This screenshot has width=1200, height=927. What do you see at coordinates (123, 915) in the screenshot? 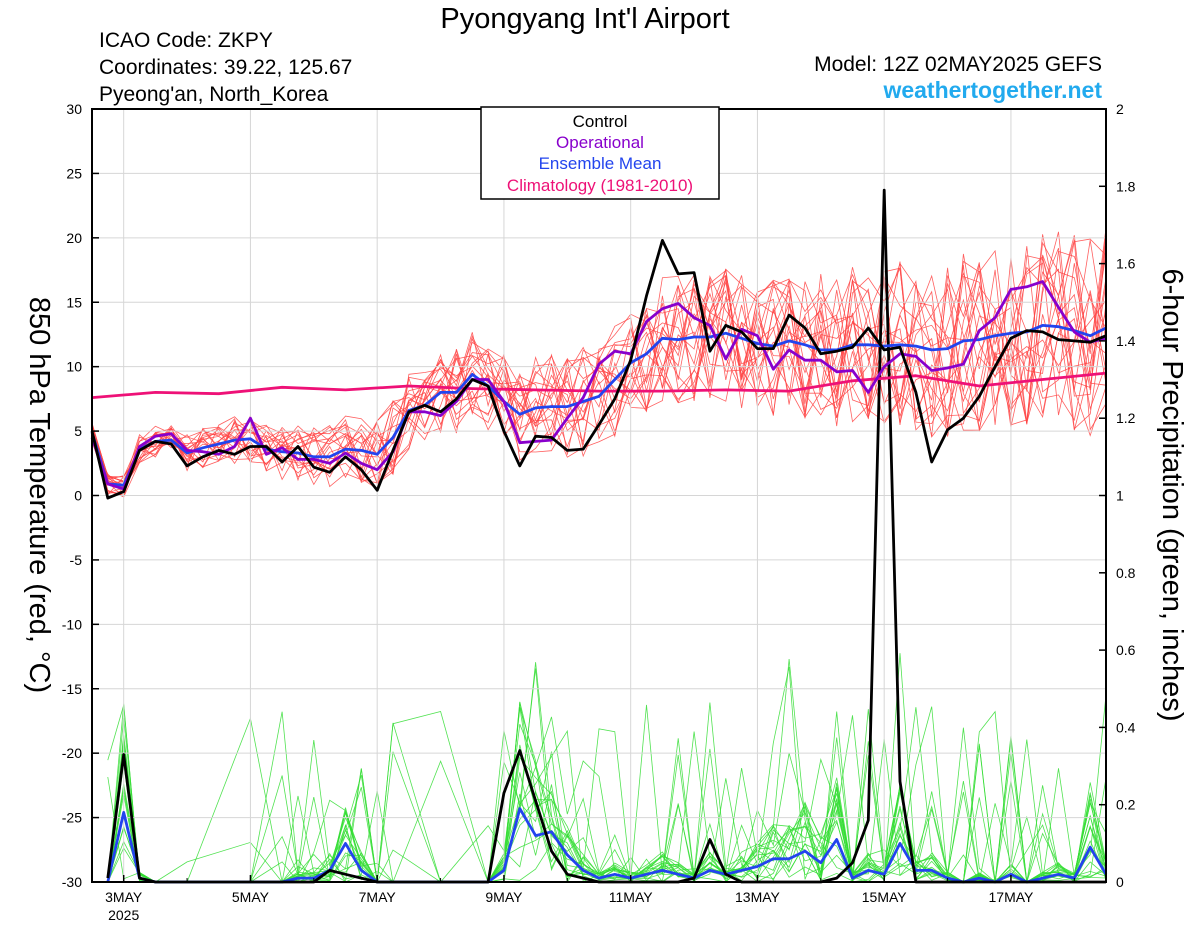
I see `x-year-label: 2025` at bounding box center [123, 915].